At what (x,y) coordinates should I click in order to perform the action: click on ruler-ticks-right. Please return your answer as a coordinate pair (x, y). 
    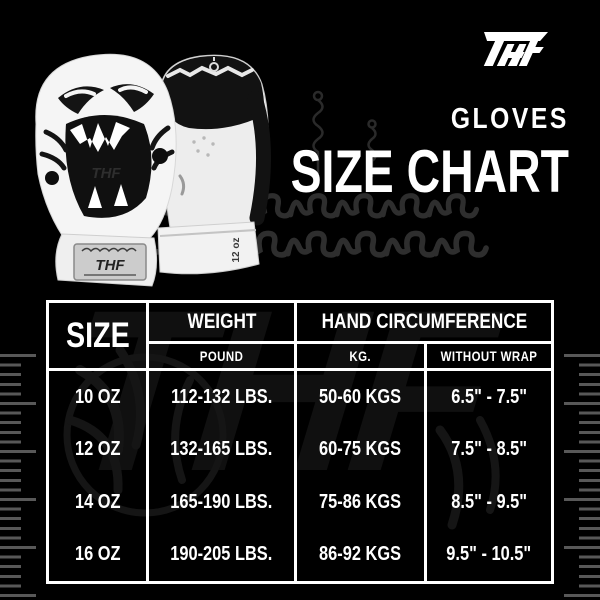
    Looking at the image, I should click on (582, 477).